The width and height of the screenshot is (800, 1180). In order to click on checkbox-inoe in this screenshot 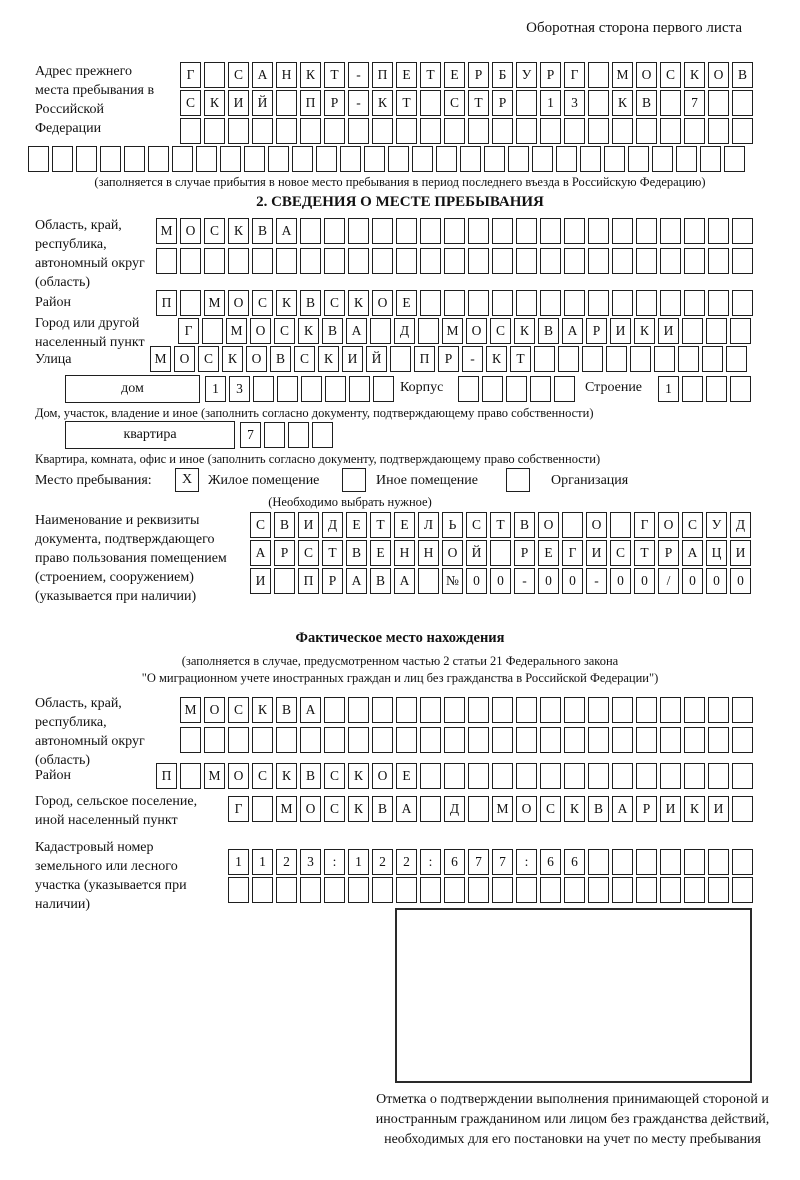, I will do `click(354, 480)`.